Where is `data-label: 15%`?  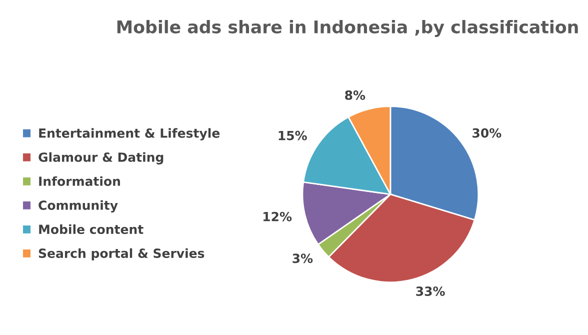
data-label: 15% is located at coordinates (292, 135).